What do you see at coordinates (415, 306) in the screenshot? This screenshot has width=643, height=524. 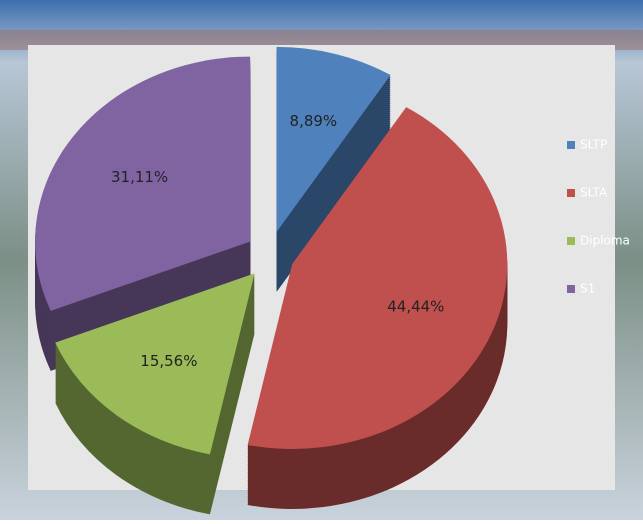 I see `data-label: 44,44%` at bounding box center [415, 306].